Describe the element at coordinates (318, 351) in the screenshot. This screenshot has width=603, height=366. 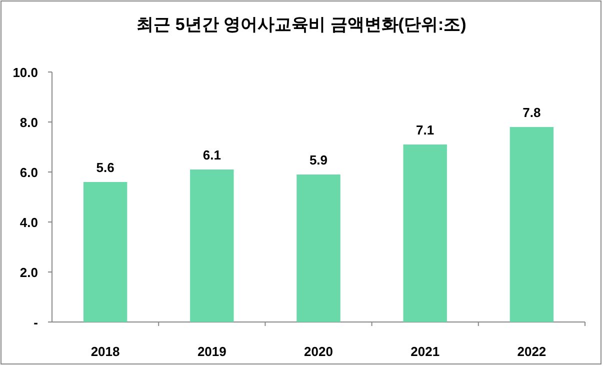
I see `x-tick-label: 2020` at that location.